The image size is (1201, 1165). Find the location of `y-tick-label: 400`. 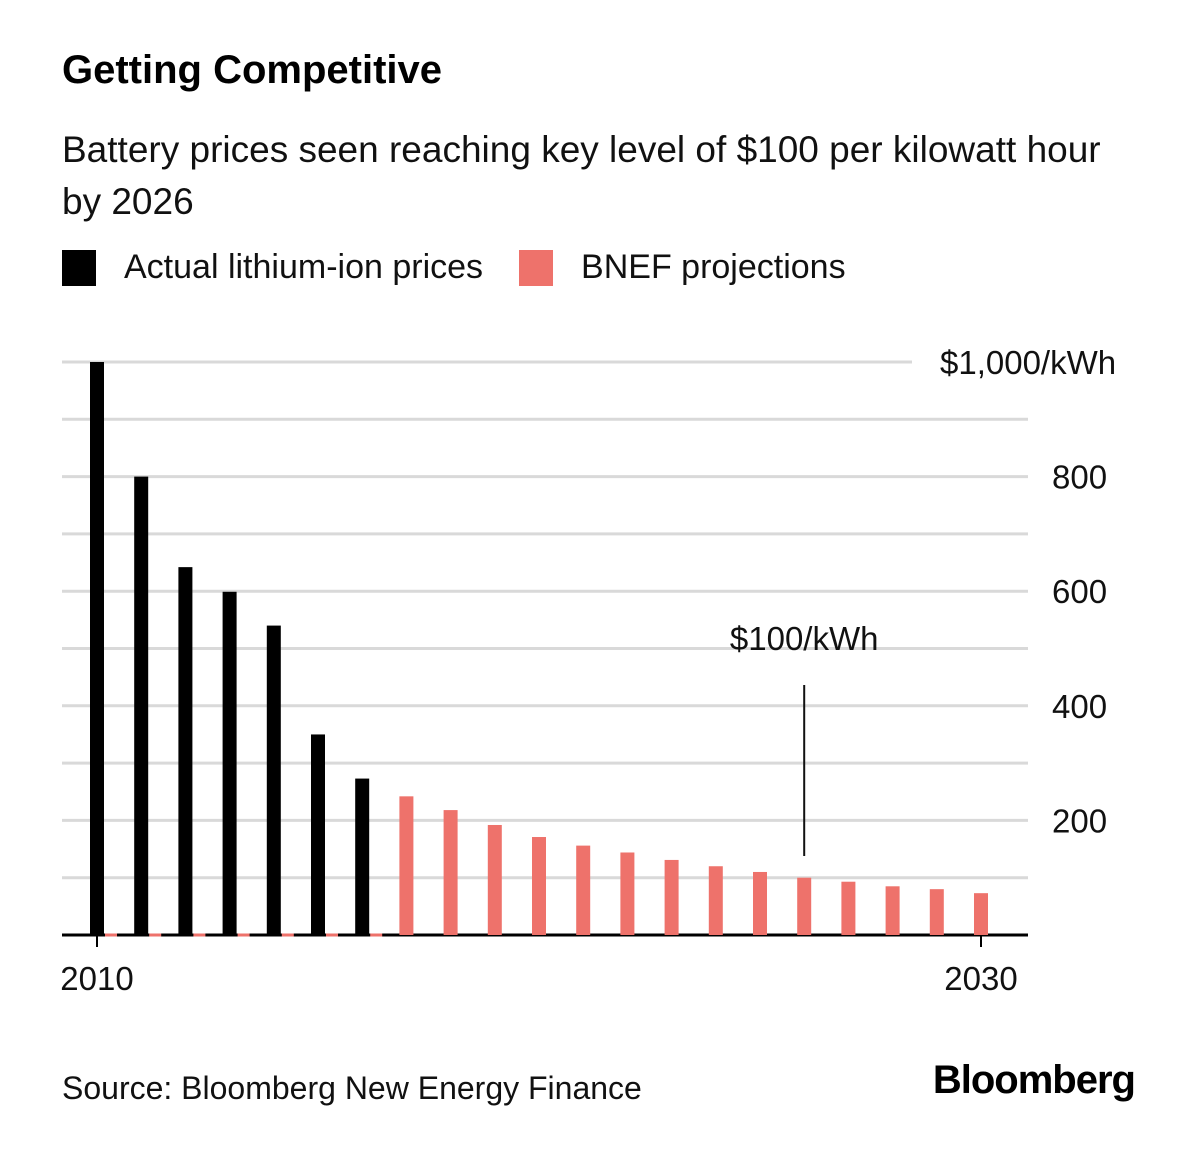

y-tick-label: 400 is located at coordinates (1079, 706).